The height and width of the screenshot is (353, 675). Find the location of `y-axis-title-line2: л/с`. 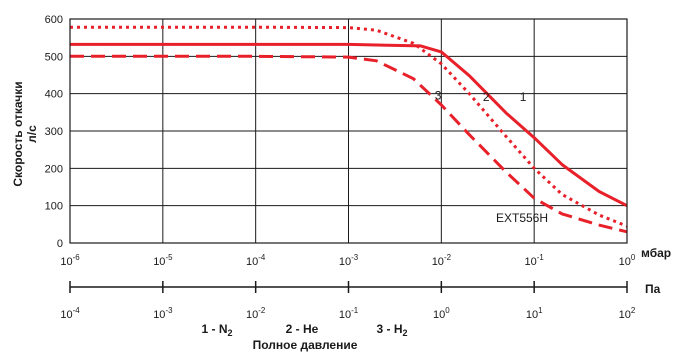

y-axis-title-line2: л/с is located at coordinates (32, 134).